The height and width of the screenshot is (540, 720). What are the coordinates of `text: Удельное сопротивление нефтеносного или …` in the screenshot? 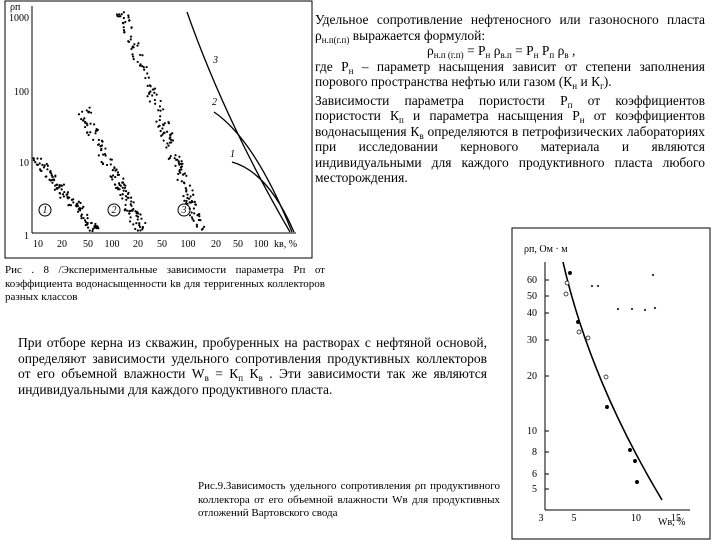 It's located at (510, 27).